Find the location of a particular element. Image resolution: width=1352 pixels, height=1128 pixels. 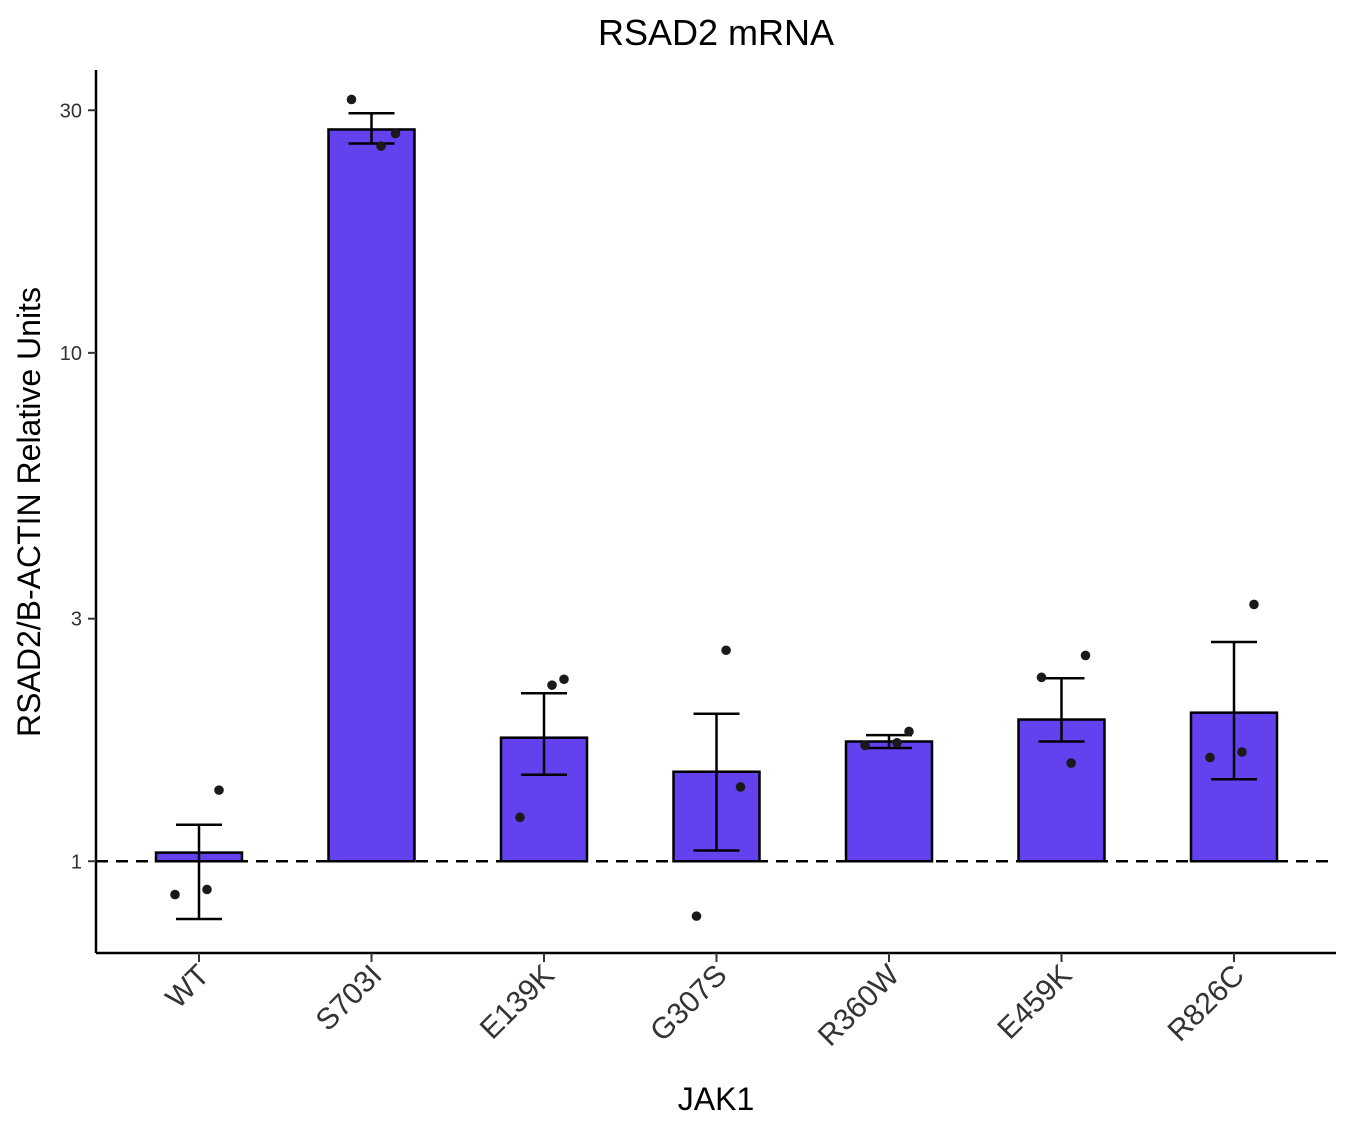

chart-title: RSAD2 mRNA is located at coordinates (716, 32).